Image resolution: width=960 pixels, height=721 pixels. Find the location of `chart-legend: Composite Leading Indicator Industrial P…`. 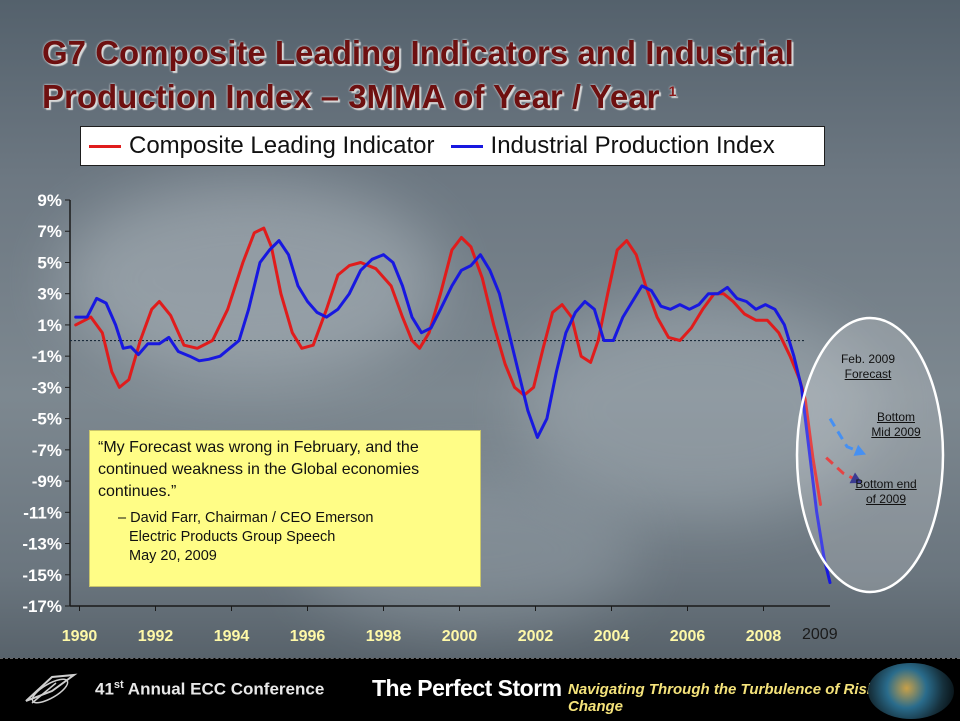

chart-legend: Composite Leading Indicator Industrial P… is located at coordinates (452, 146).